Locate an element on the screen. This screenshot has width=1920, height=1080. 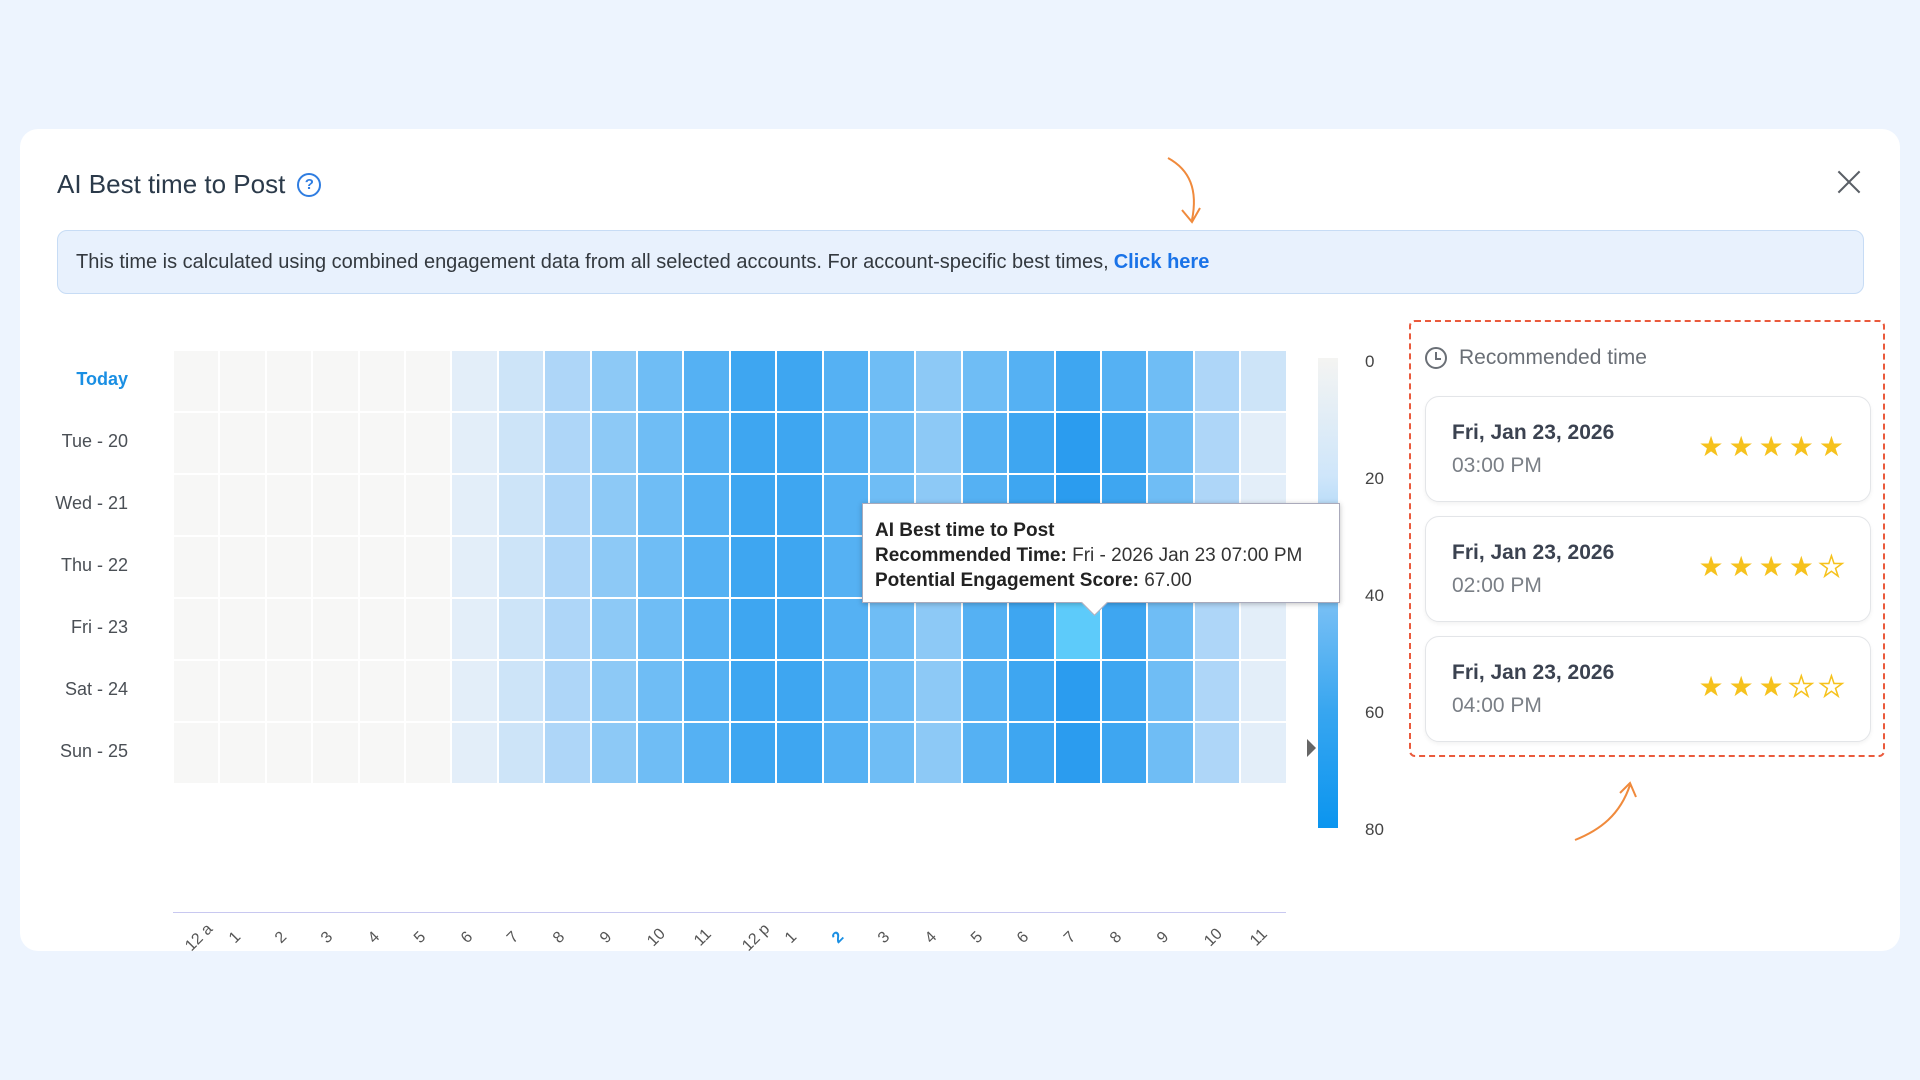
help-icon: ? is located at coordinates (309, 184).